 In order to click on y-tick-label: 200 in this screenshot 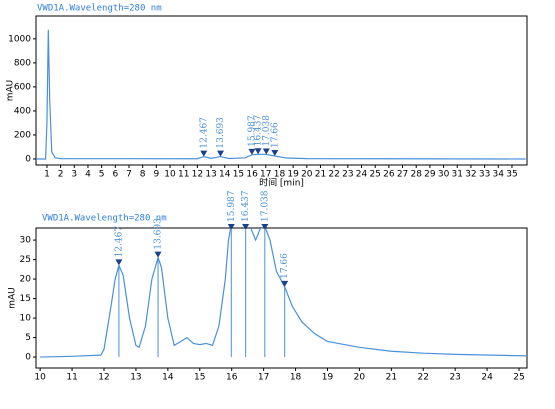, I will do `click(22, 135)`.